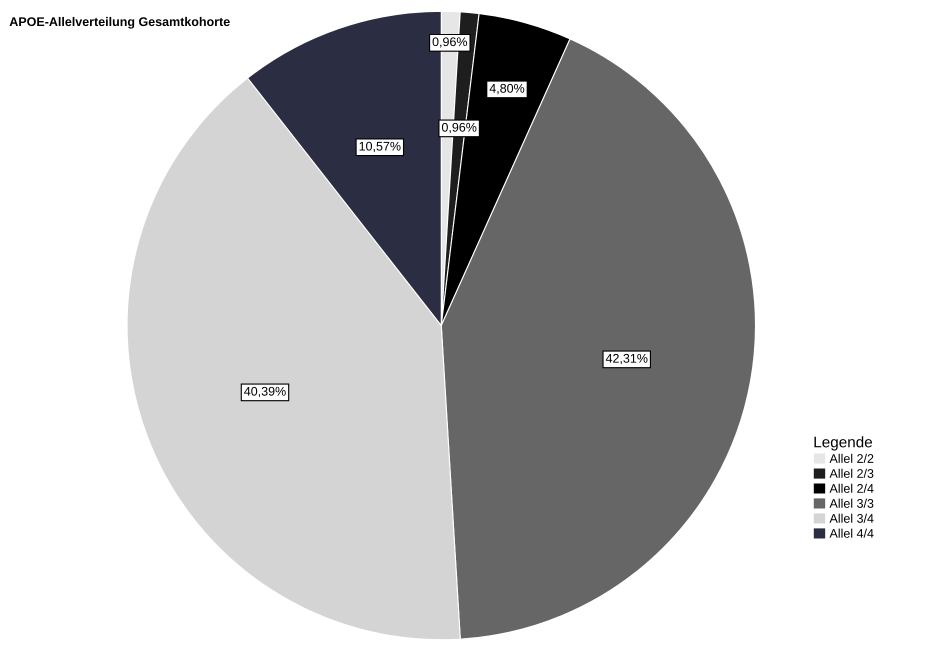  Describe the element at coordinates (265, 392) in the screenshot. I see `data-label: 40,39%` at that location.